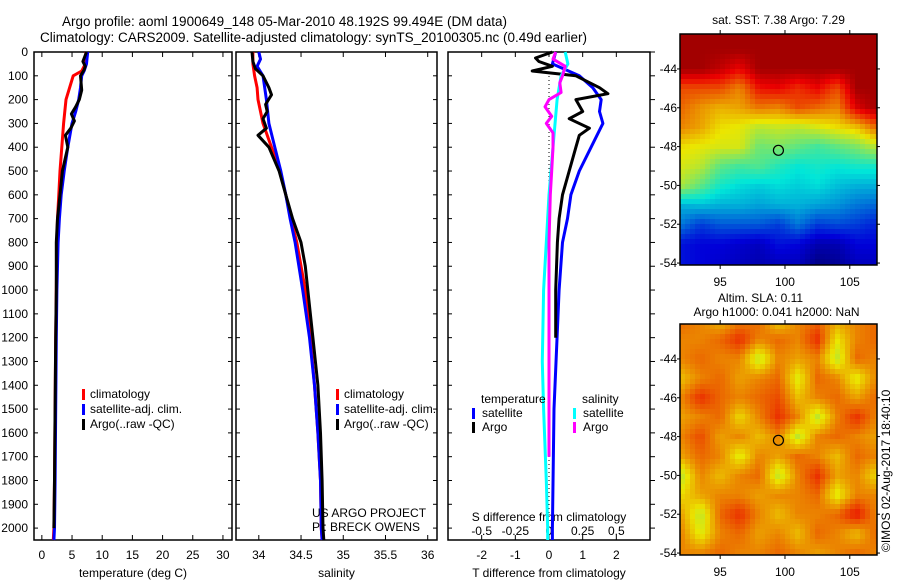 The width and height of the screenshot is (900, 580). Describe the element at coordinates (14, 290) in the screenshot. I see `y-tick-label: 1000` at that location.